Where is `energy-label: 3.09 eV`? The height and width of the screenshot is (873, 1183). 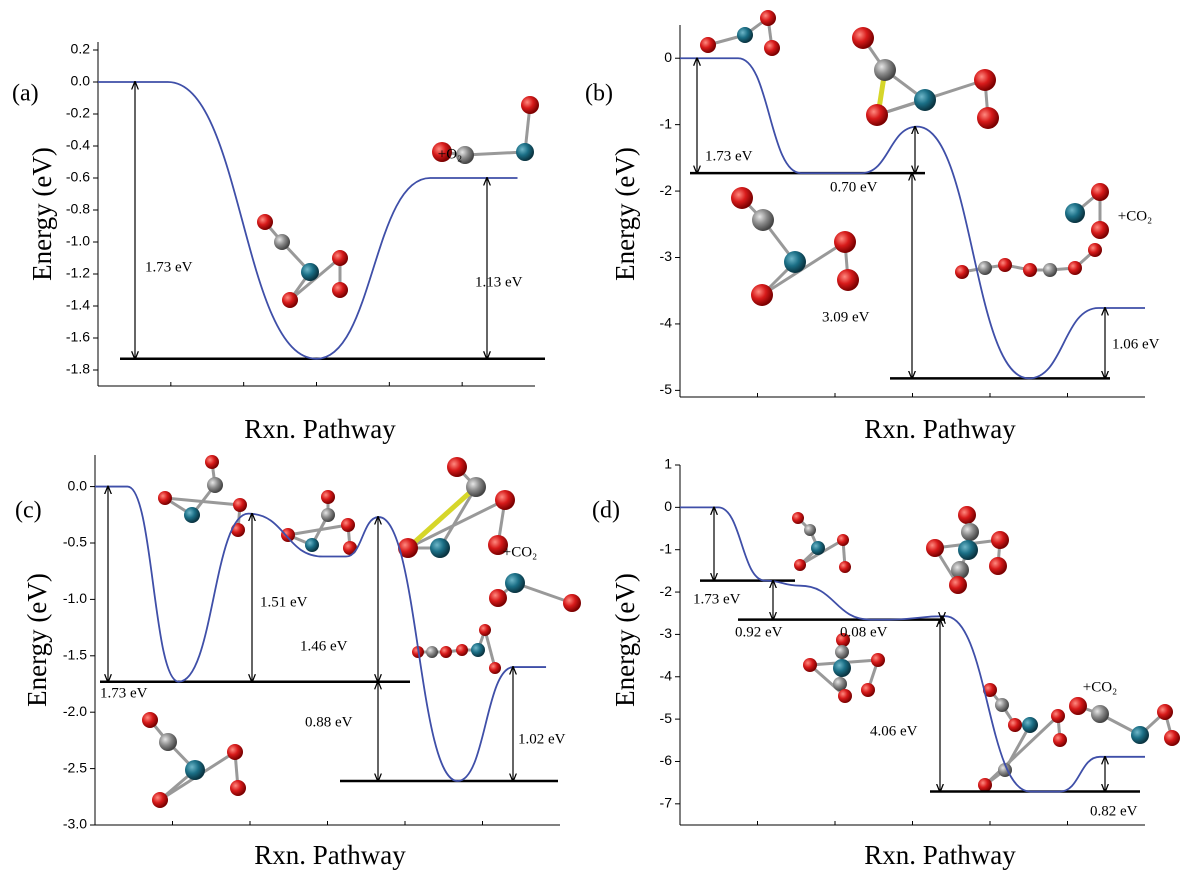
energy-label: 3.09 eV is located at coordinates (846, 317).